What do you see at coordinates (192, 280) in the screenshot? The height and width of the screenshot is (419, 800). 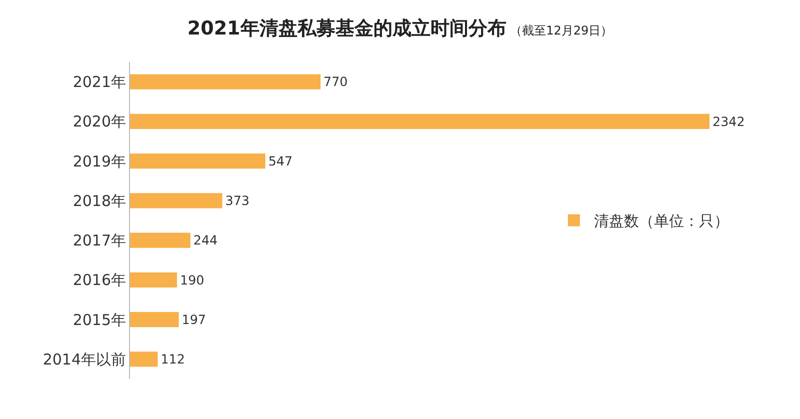 I see `data-label: 190` at bounding box center [192, 280].